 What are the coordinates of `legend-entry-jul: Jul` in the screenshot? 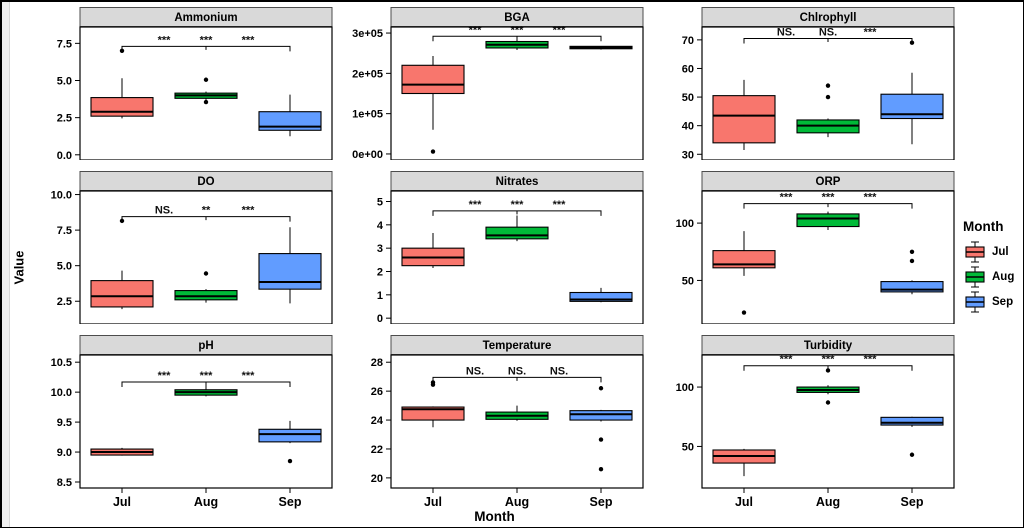 It's located at (988, 252).